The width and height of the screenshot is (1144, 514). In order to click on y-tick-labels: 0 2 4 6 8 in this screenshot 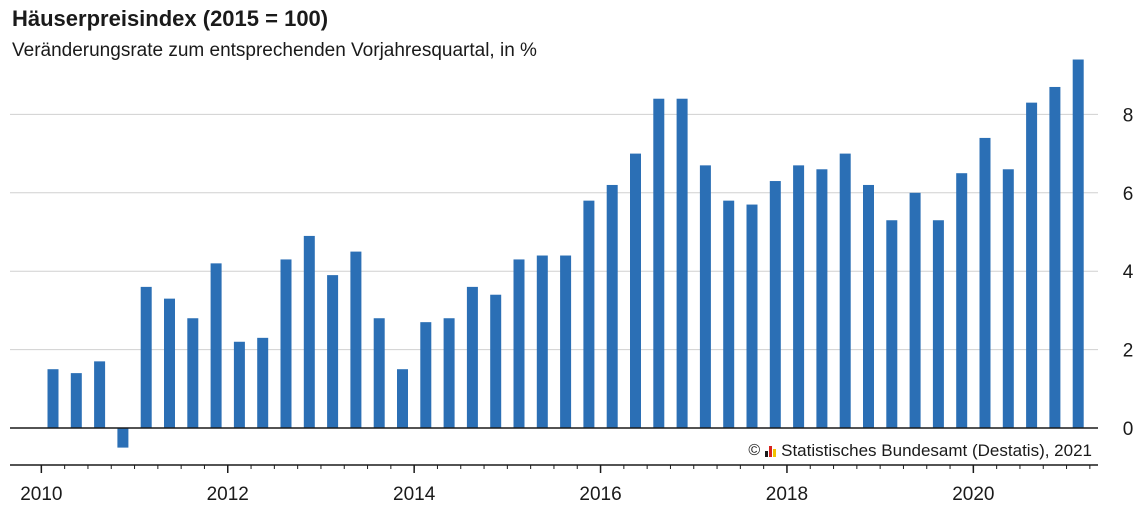, I will do `click(1128, 272)`.